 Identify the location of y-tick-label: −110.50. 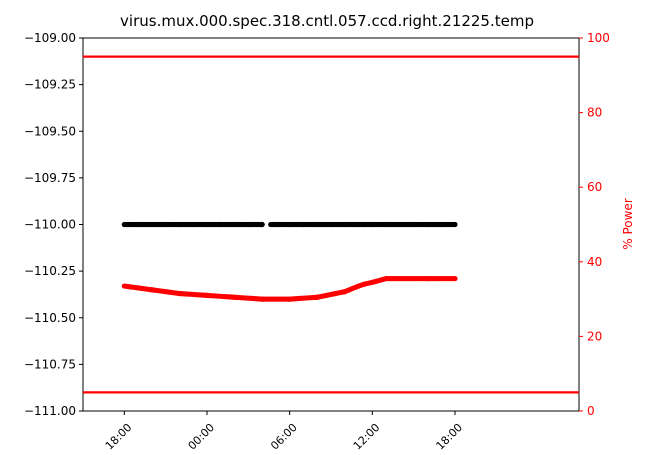
(50, 318).